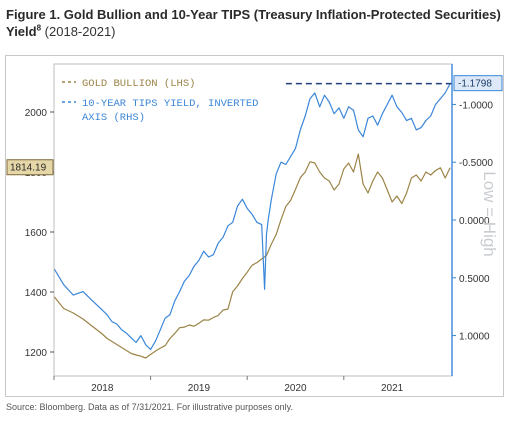 The height and width of the screenshot is (423, 512). Describe the element at coordinates (113, 118) in the screenshot. I see `legend-tips-label-line2: AXIS (RHS)` at that location.